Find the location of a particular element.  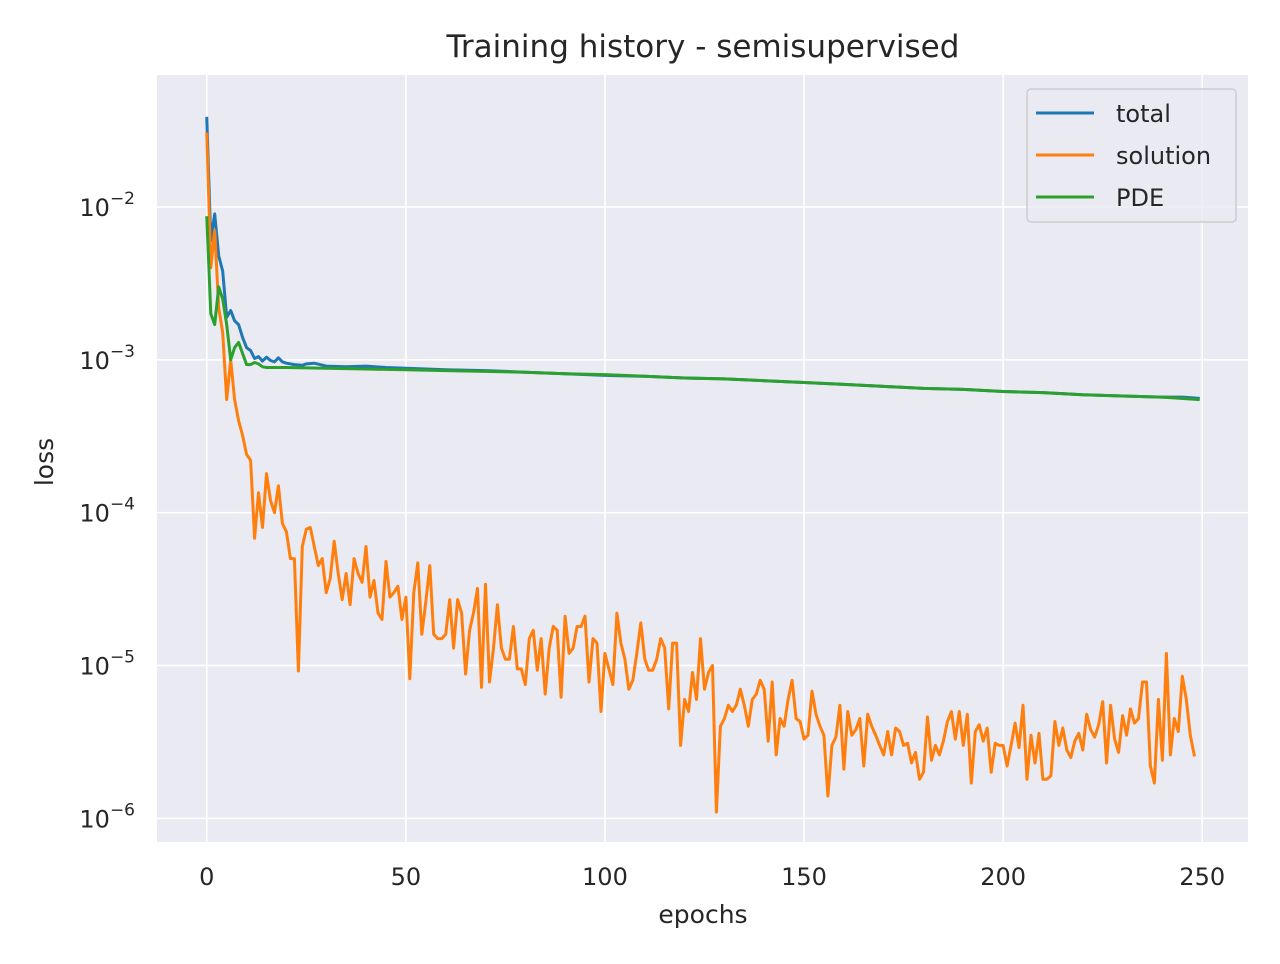

x-axis-ticks: 0 50 100 150 200 250 is located at coordinates (712, 877).